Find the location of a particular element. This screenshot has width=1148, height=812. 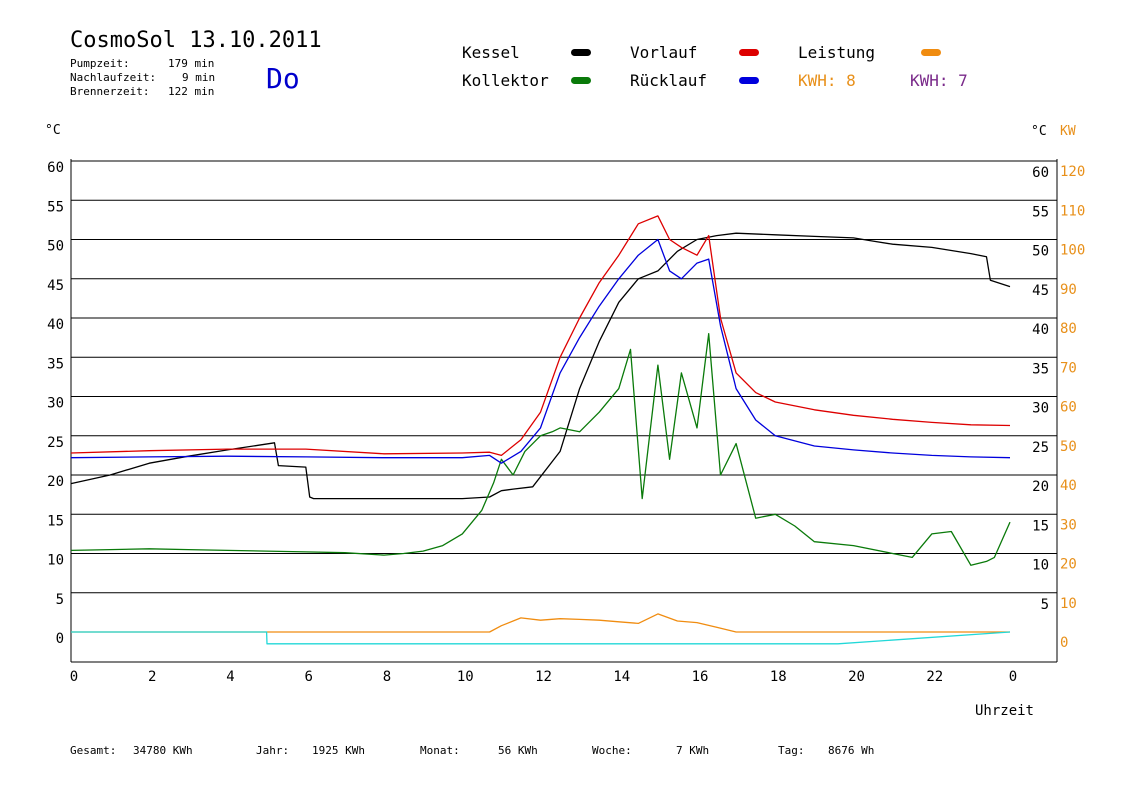

y-tick-left: 25 is located at coordinates (55, 443).